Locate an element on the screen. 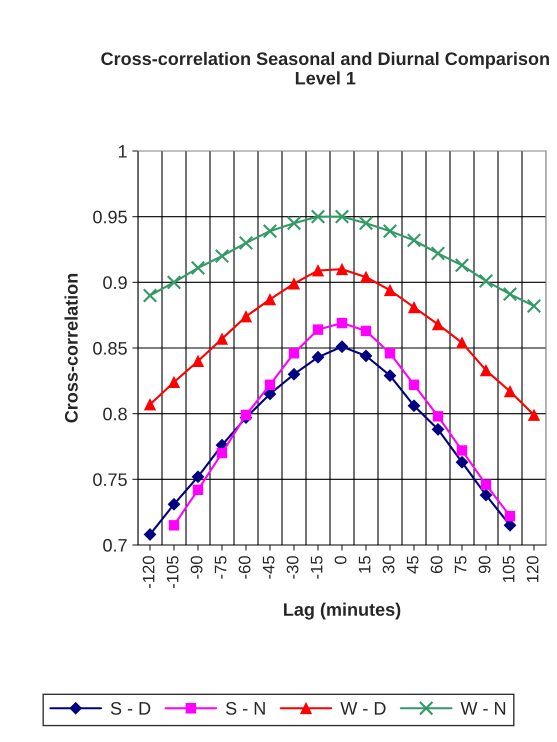 The image size is (557, 742). y-axis-title: Cross-correlation is located at coordinates (71, 348).